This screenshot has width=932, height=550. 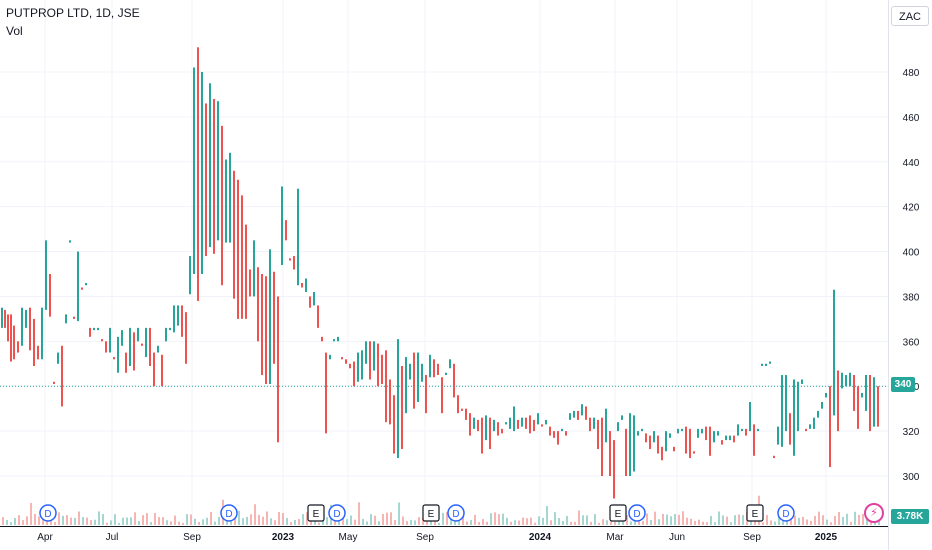 What do you see at coordinates (911, 163) in the screenshot?
I see `y-tick-label: 440` at bounding box center [911, 163].